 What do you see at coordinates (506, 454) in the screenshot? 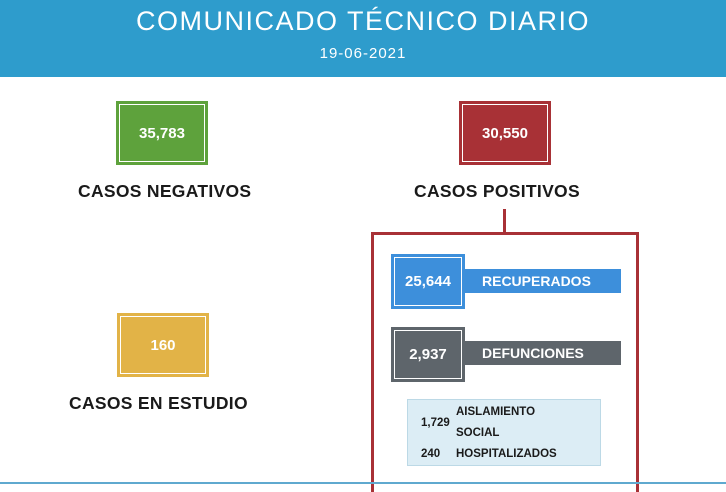
I see `hospitalizados-label: HOSPITALIZADOS` at bounding box center [506, 454].